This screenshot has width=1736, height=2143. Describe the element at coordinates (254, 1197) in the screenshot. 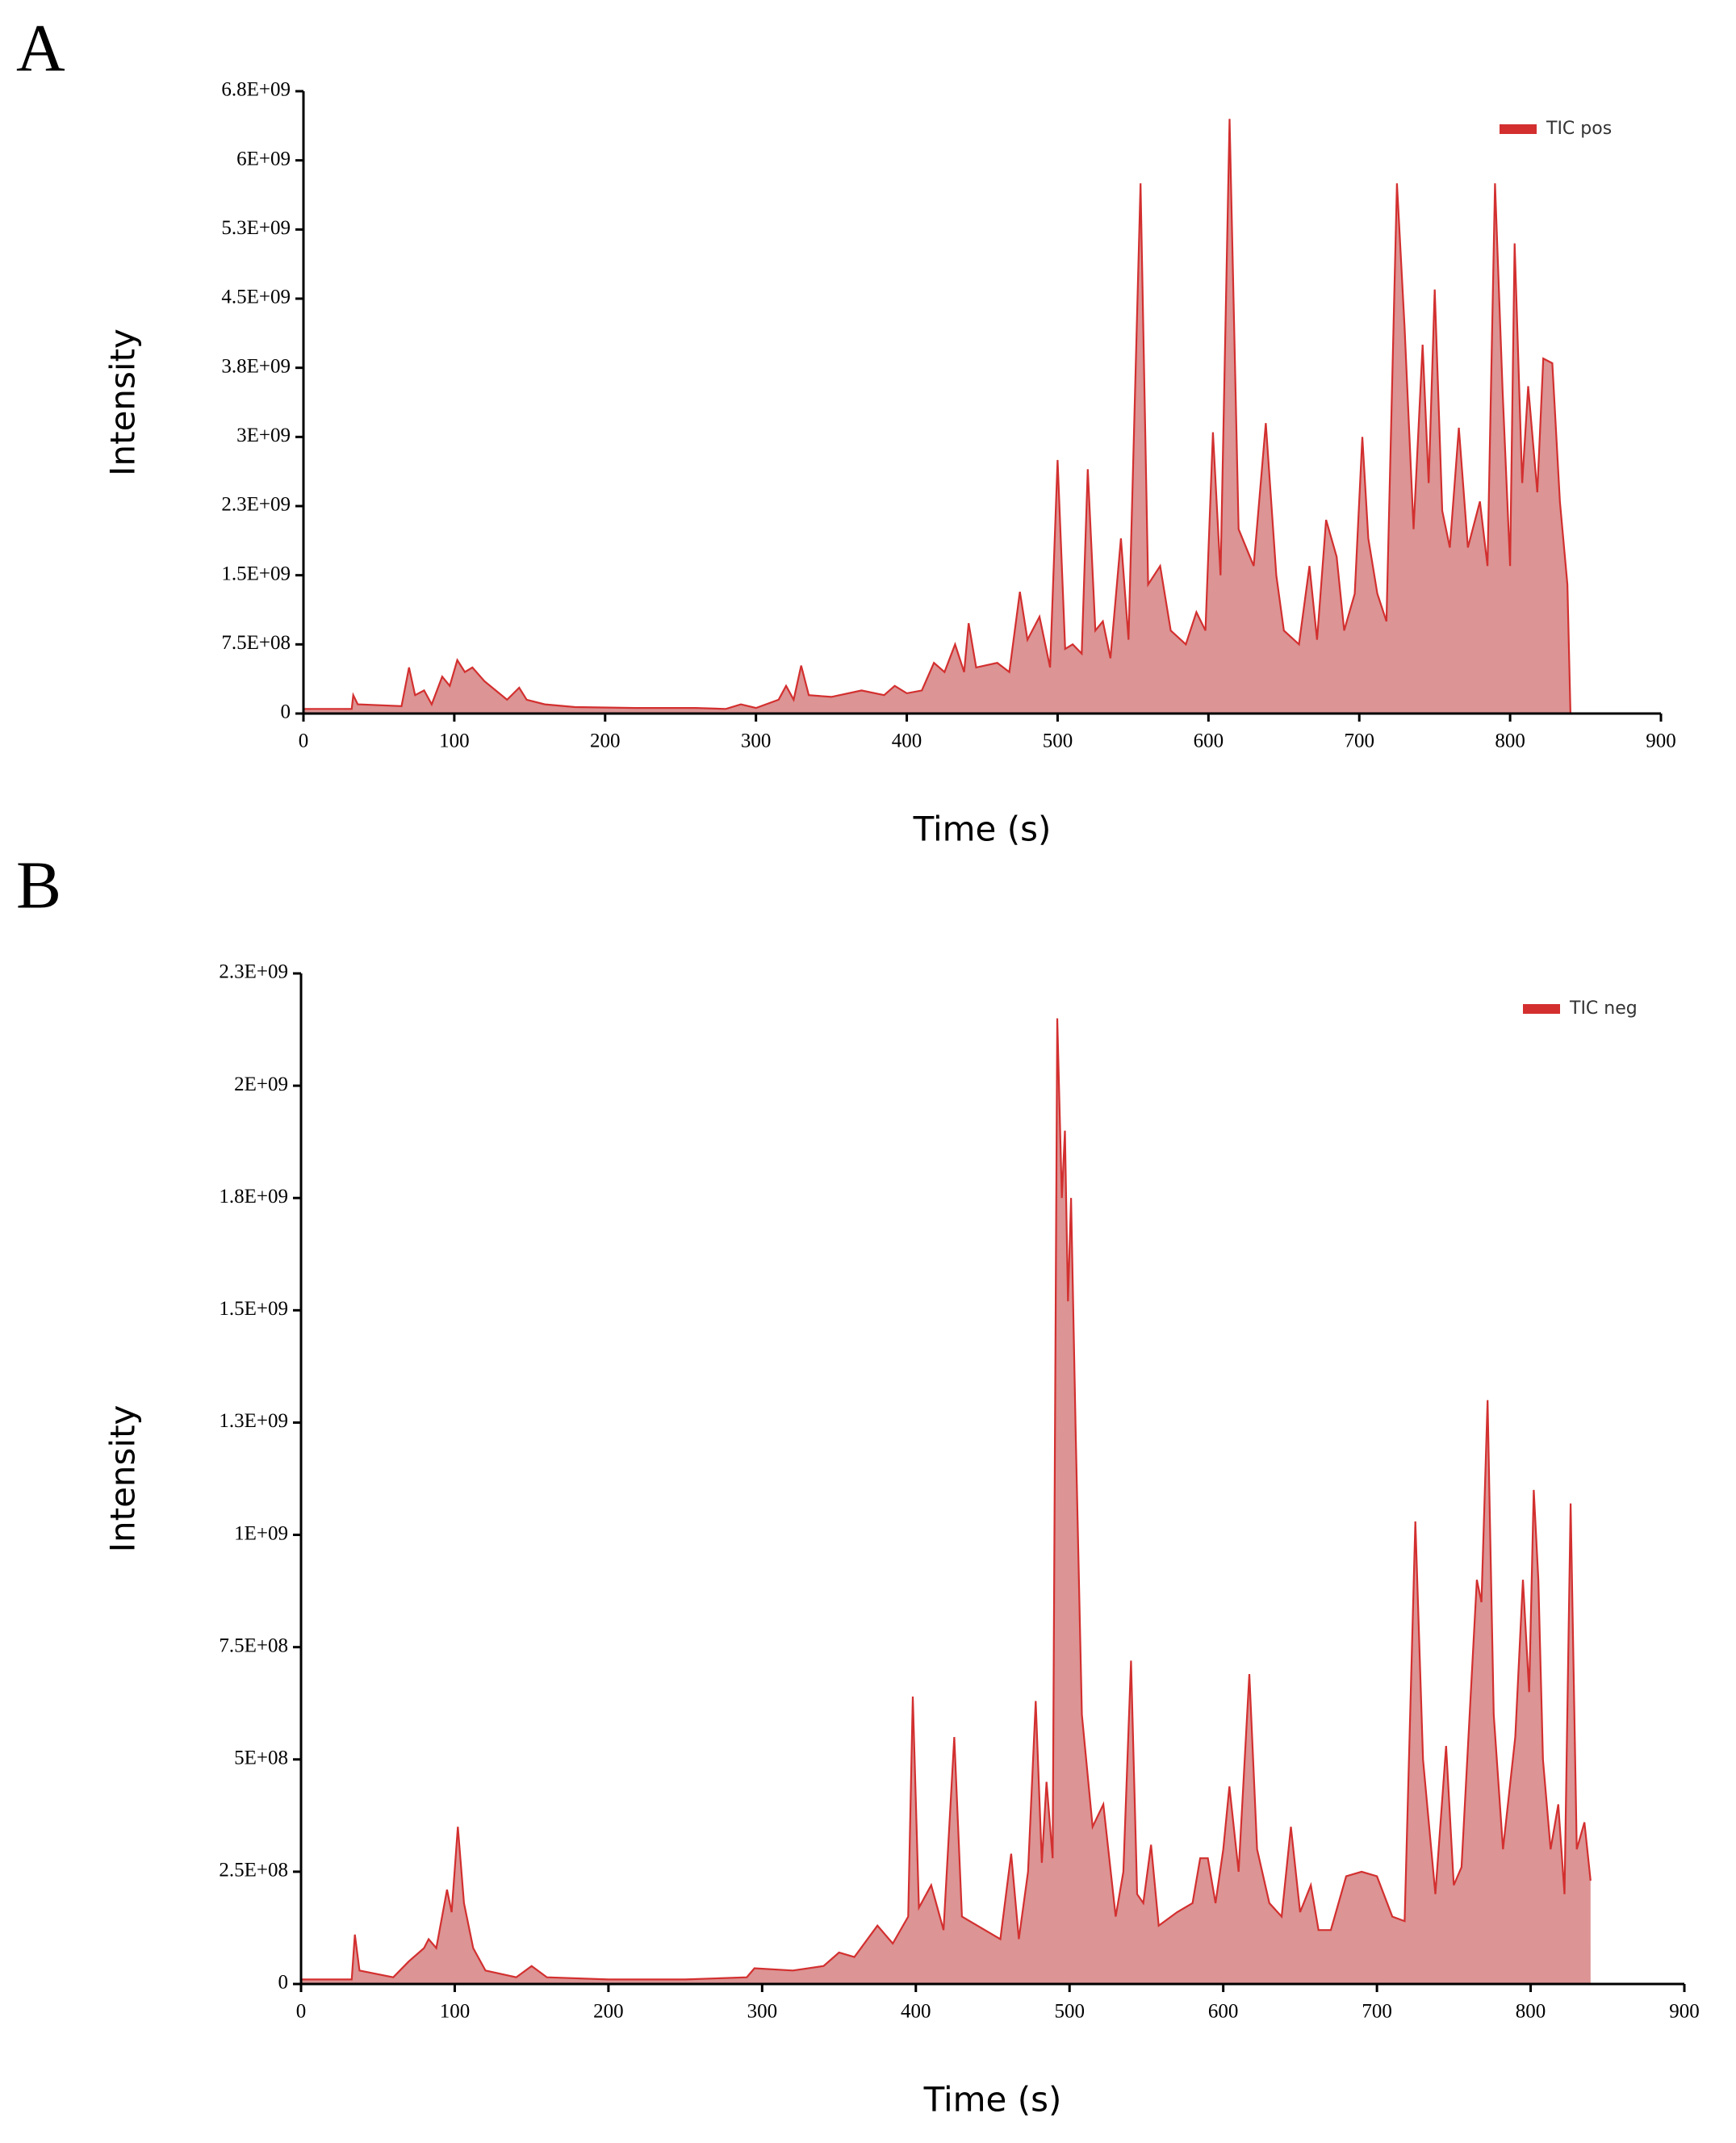

I see `y-tick-label: 1.8E+09` at that location.